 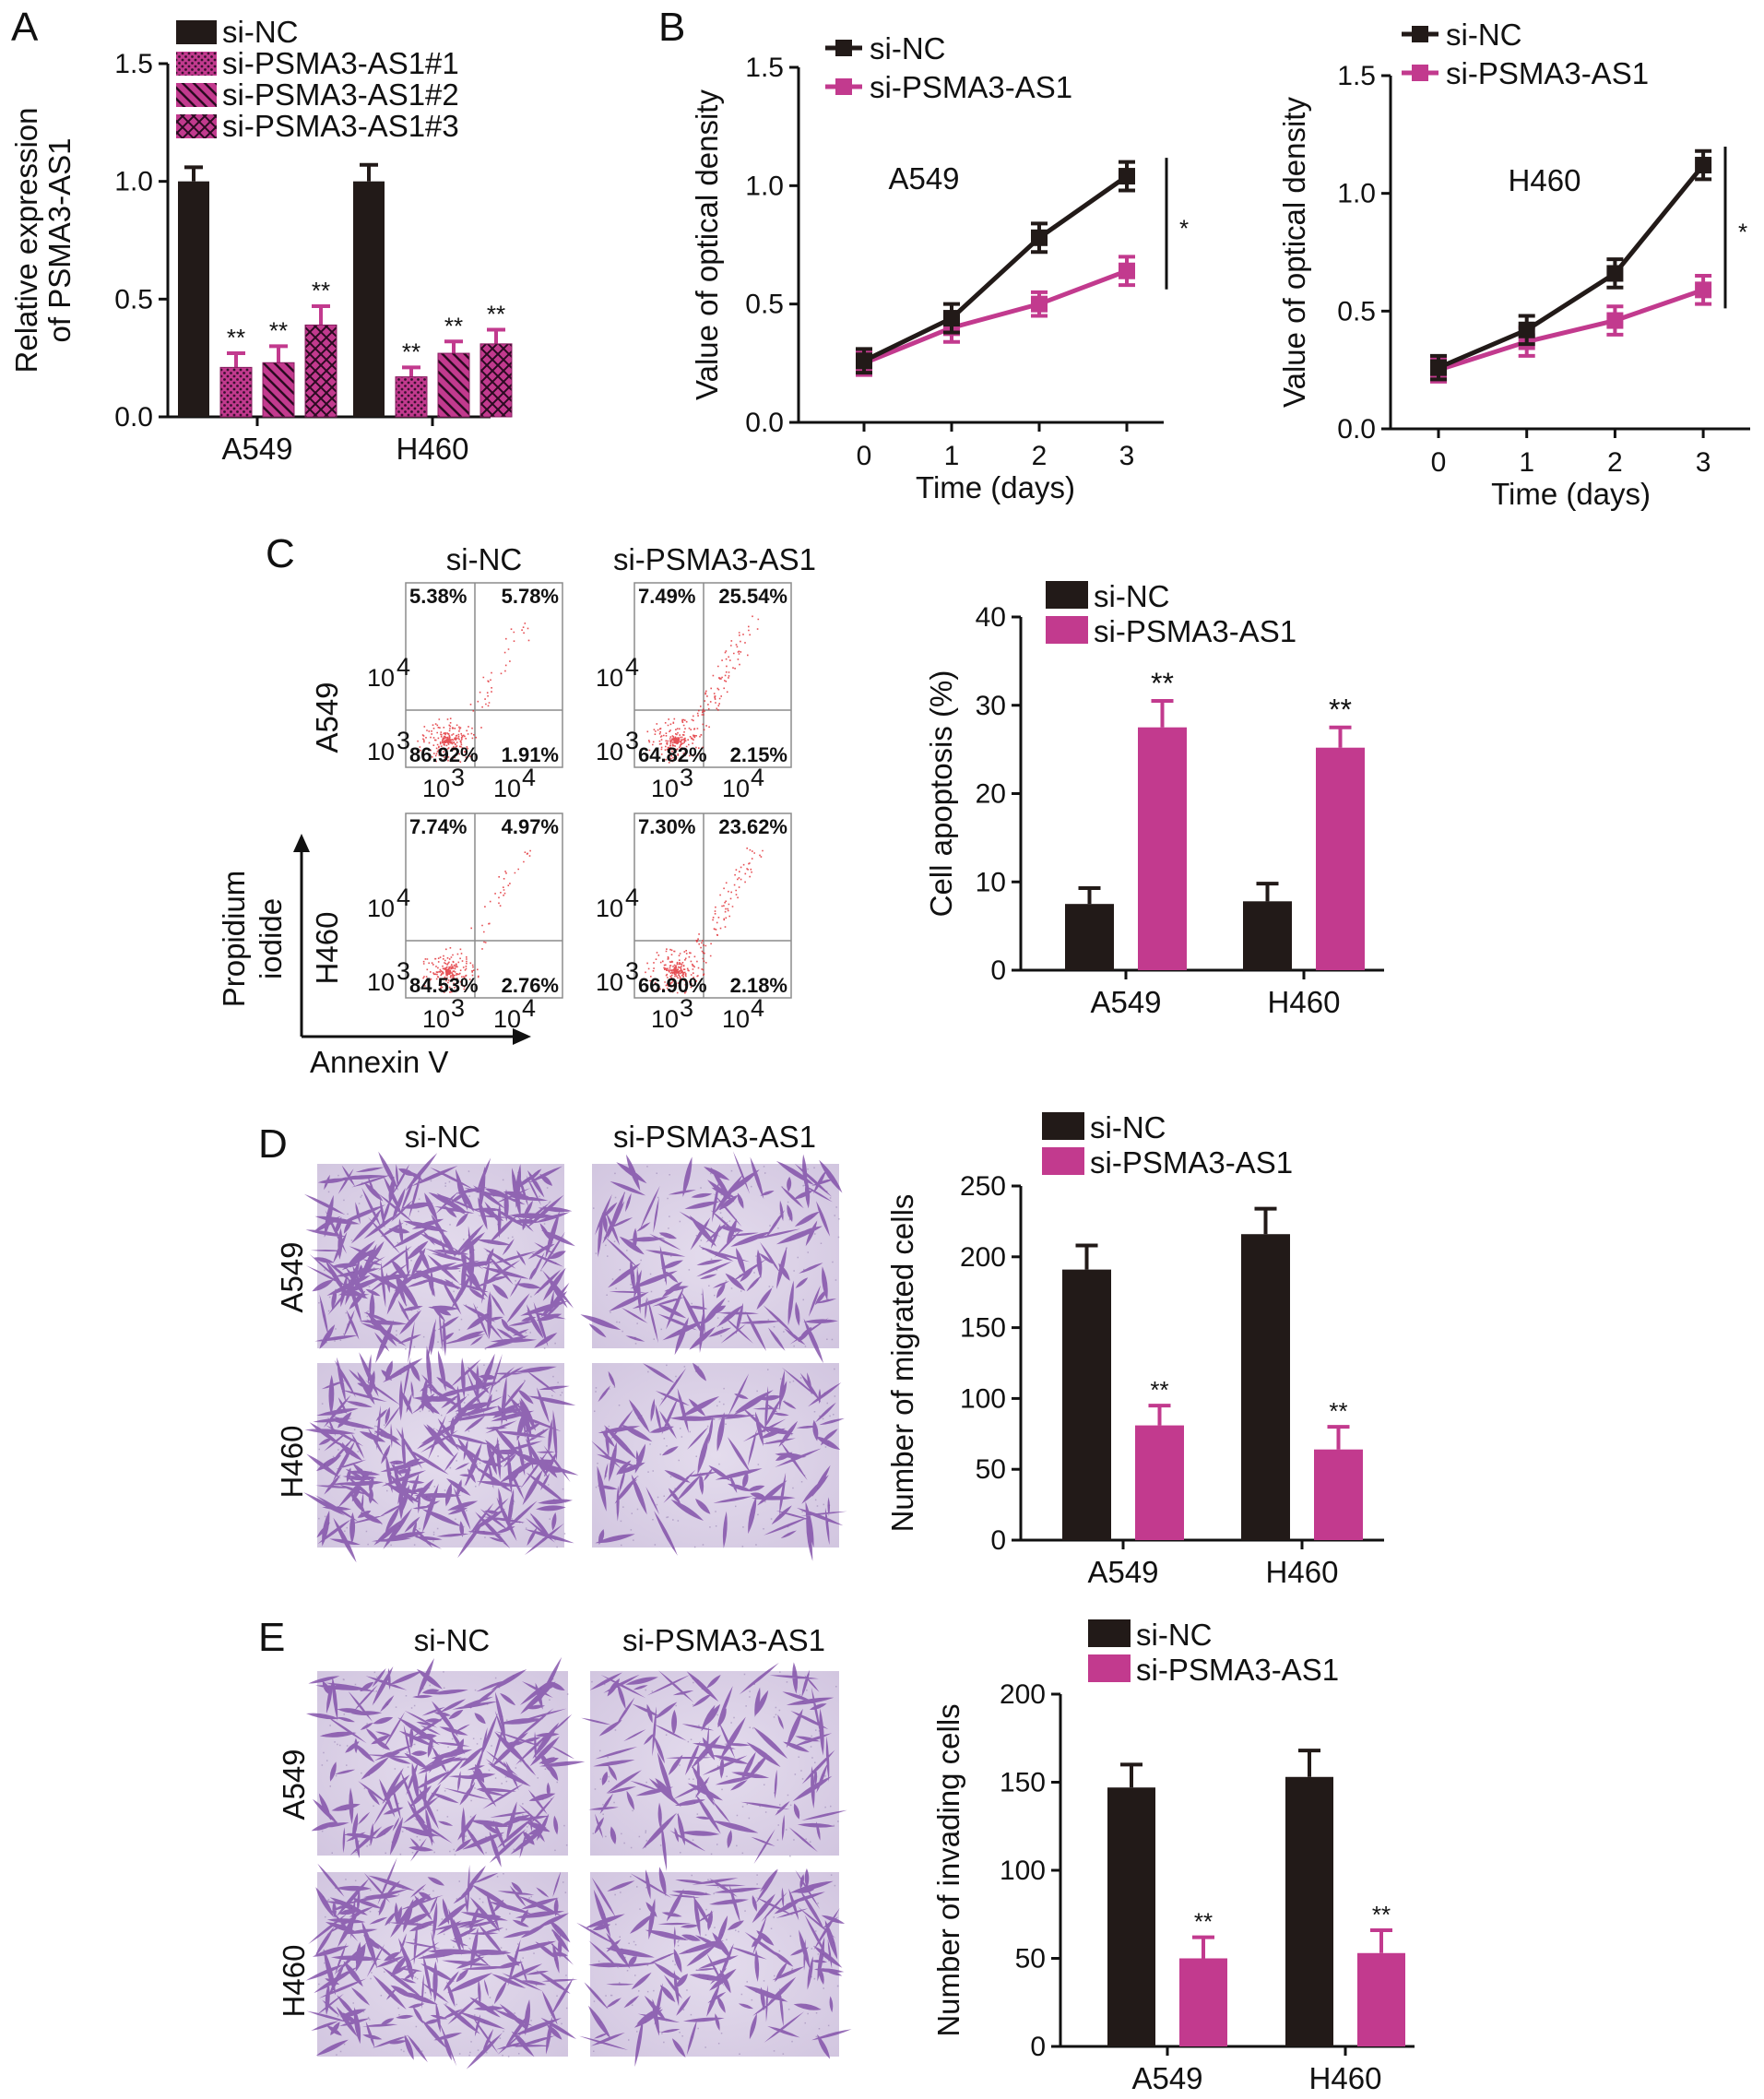 I want to click on flow-plot-h460-si-nc: 7.74% 4.97%84.53% 2.76%10 310 410 3 10 4, so click(x=465, y=922).